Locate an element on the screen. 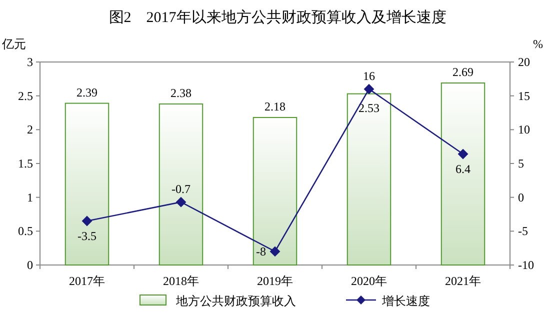 This screenshot has height=324, width=555. data-label: 16 is located at coordinates (369, 76).